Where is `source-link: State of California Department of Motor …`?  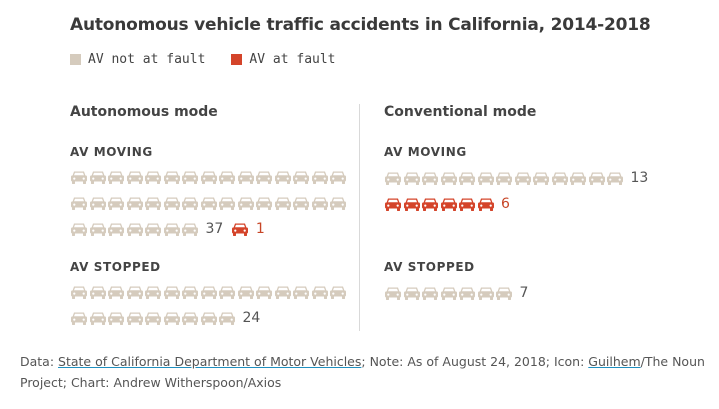
source-link: State of California Department of Motor … is located at coordinates (210, 361).